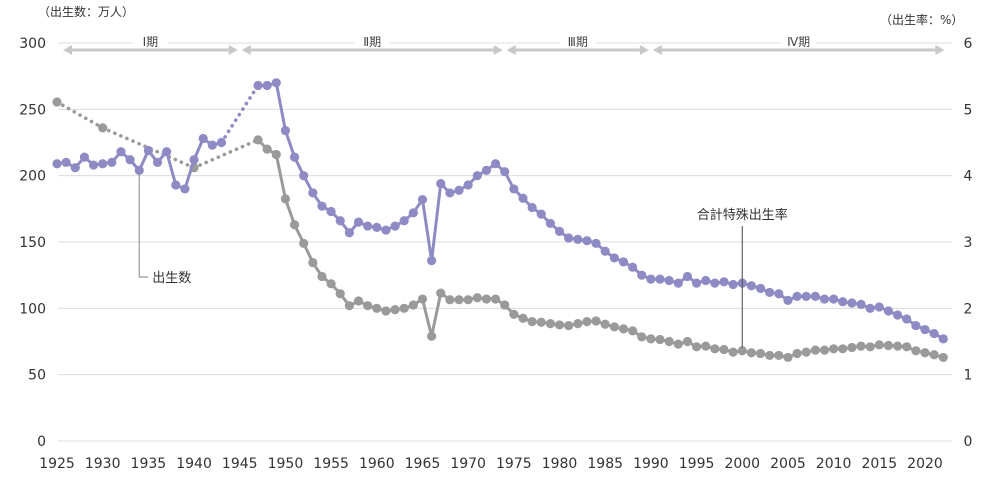 The width and height of the screenshot is (1000, 477). I want to click on x-tick: 1945, so click(240, 464).